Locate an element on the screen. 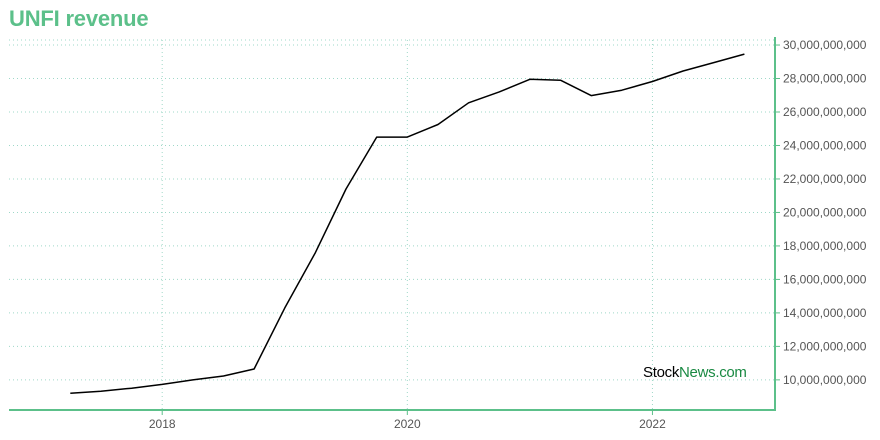 The image size is (880, 440). y-tick-label: 16,000,000,000 is located at coordinates (825, 279).